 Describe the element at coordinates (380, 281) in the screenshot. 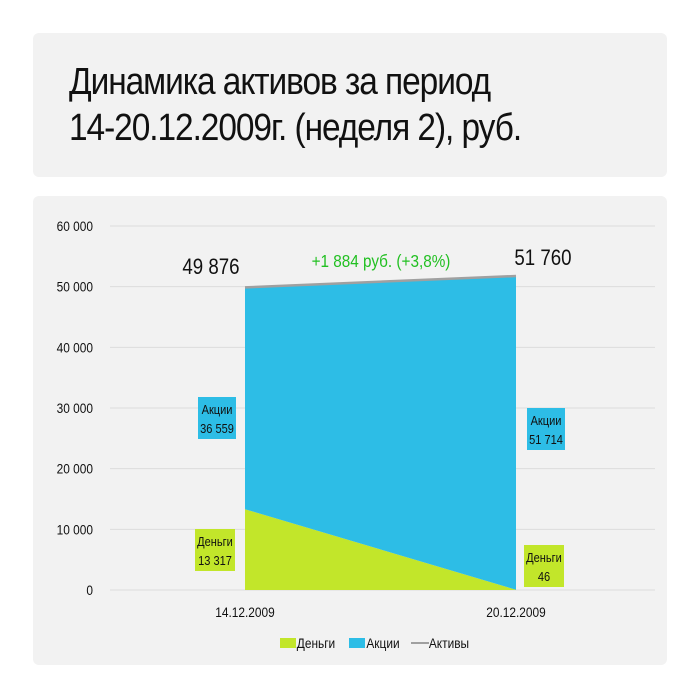

I see `line-aktivy` at that location.